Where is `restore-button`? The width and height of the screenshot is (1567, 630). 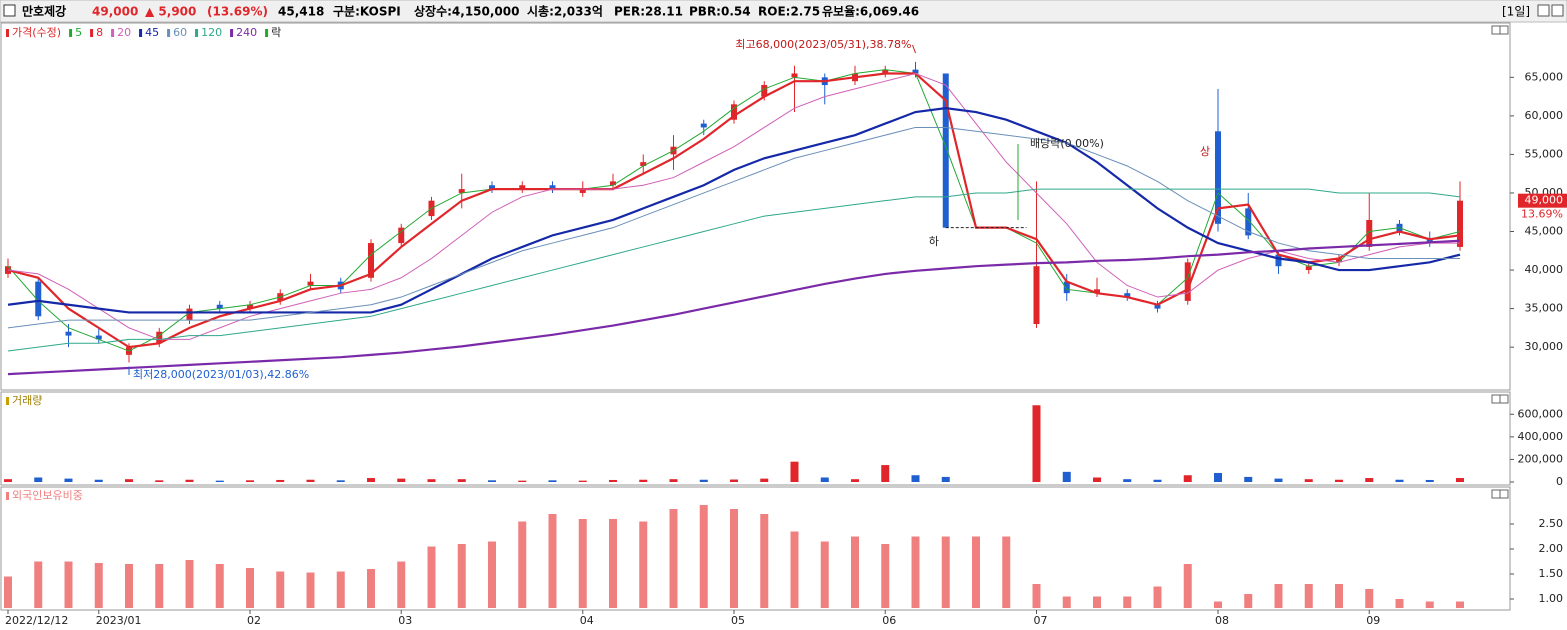 restore-button is located at coordinates (1543, 10).